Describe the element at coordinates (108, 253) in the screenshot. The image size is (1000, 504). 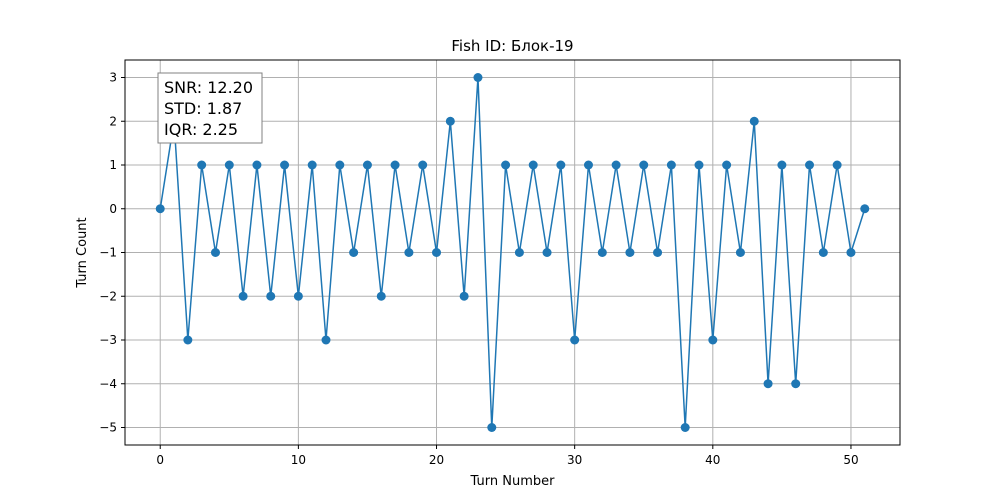
I see `y-tick-label: −1` at that location.